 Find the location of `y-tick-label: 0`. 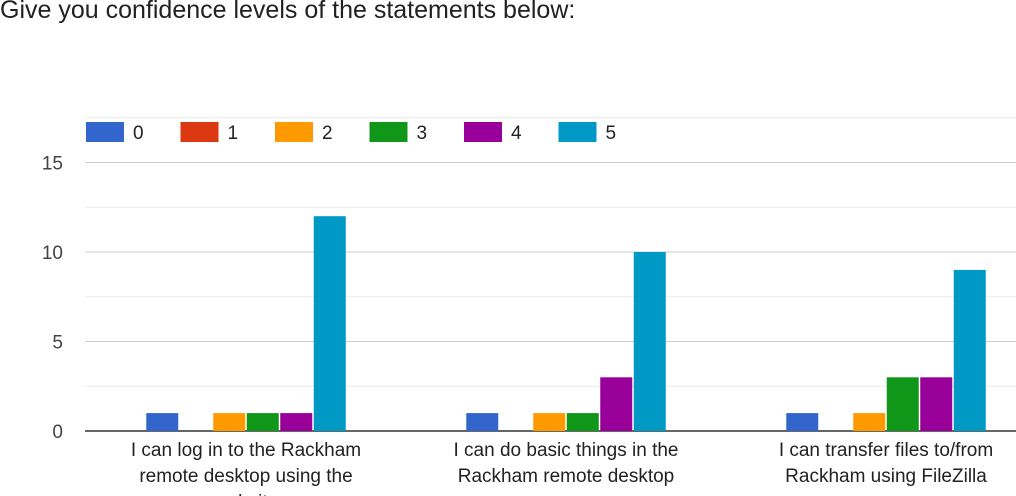

y-tick-label: 0 is located at coordinates (57, 432).